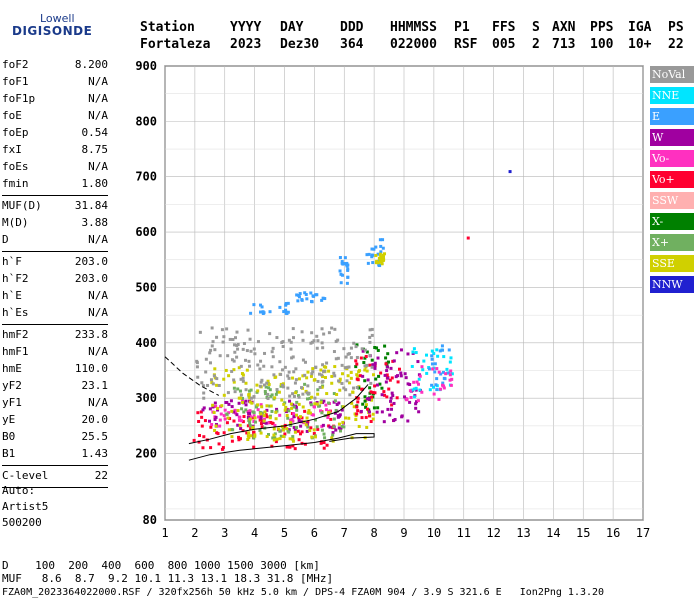 This screenshot has width=700, height=600. Describe the element at coordinates (292, 27) in the screenshot. I see `header-label-2: DAY` at that location.